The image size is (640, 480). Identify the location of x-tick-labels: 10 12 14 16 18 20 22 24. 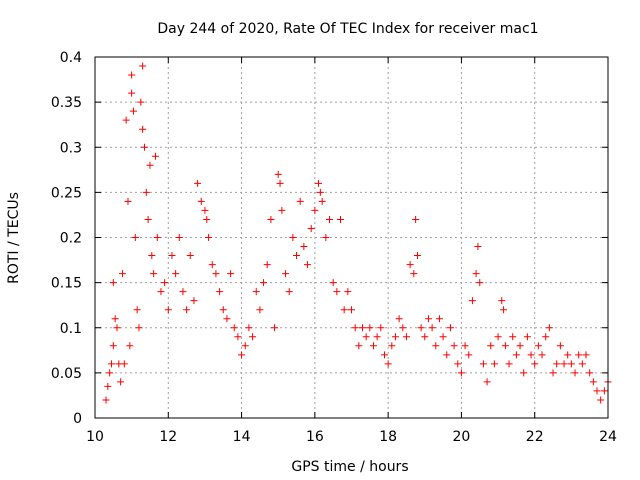
(351, 437).